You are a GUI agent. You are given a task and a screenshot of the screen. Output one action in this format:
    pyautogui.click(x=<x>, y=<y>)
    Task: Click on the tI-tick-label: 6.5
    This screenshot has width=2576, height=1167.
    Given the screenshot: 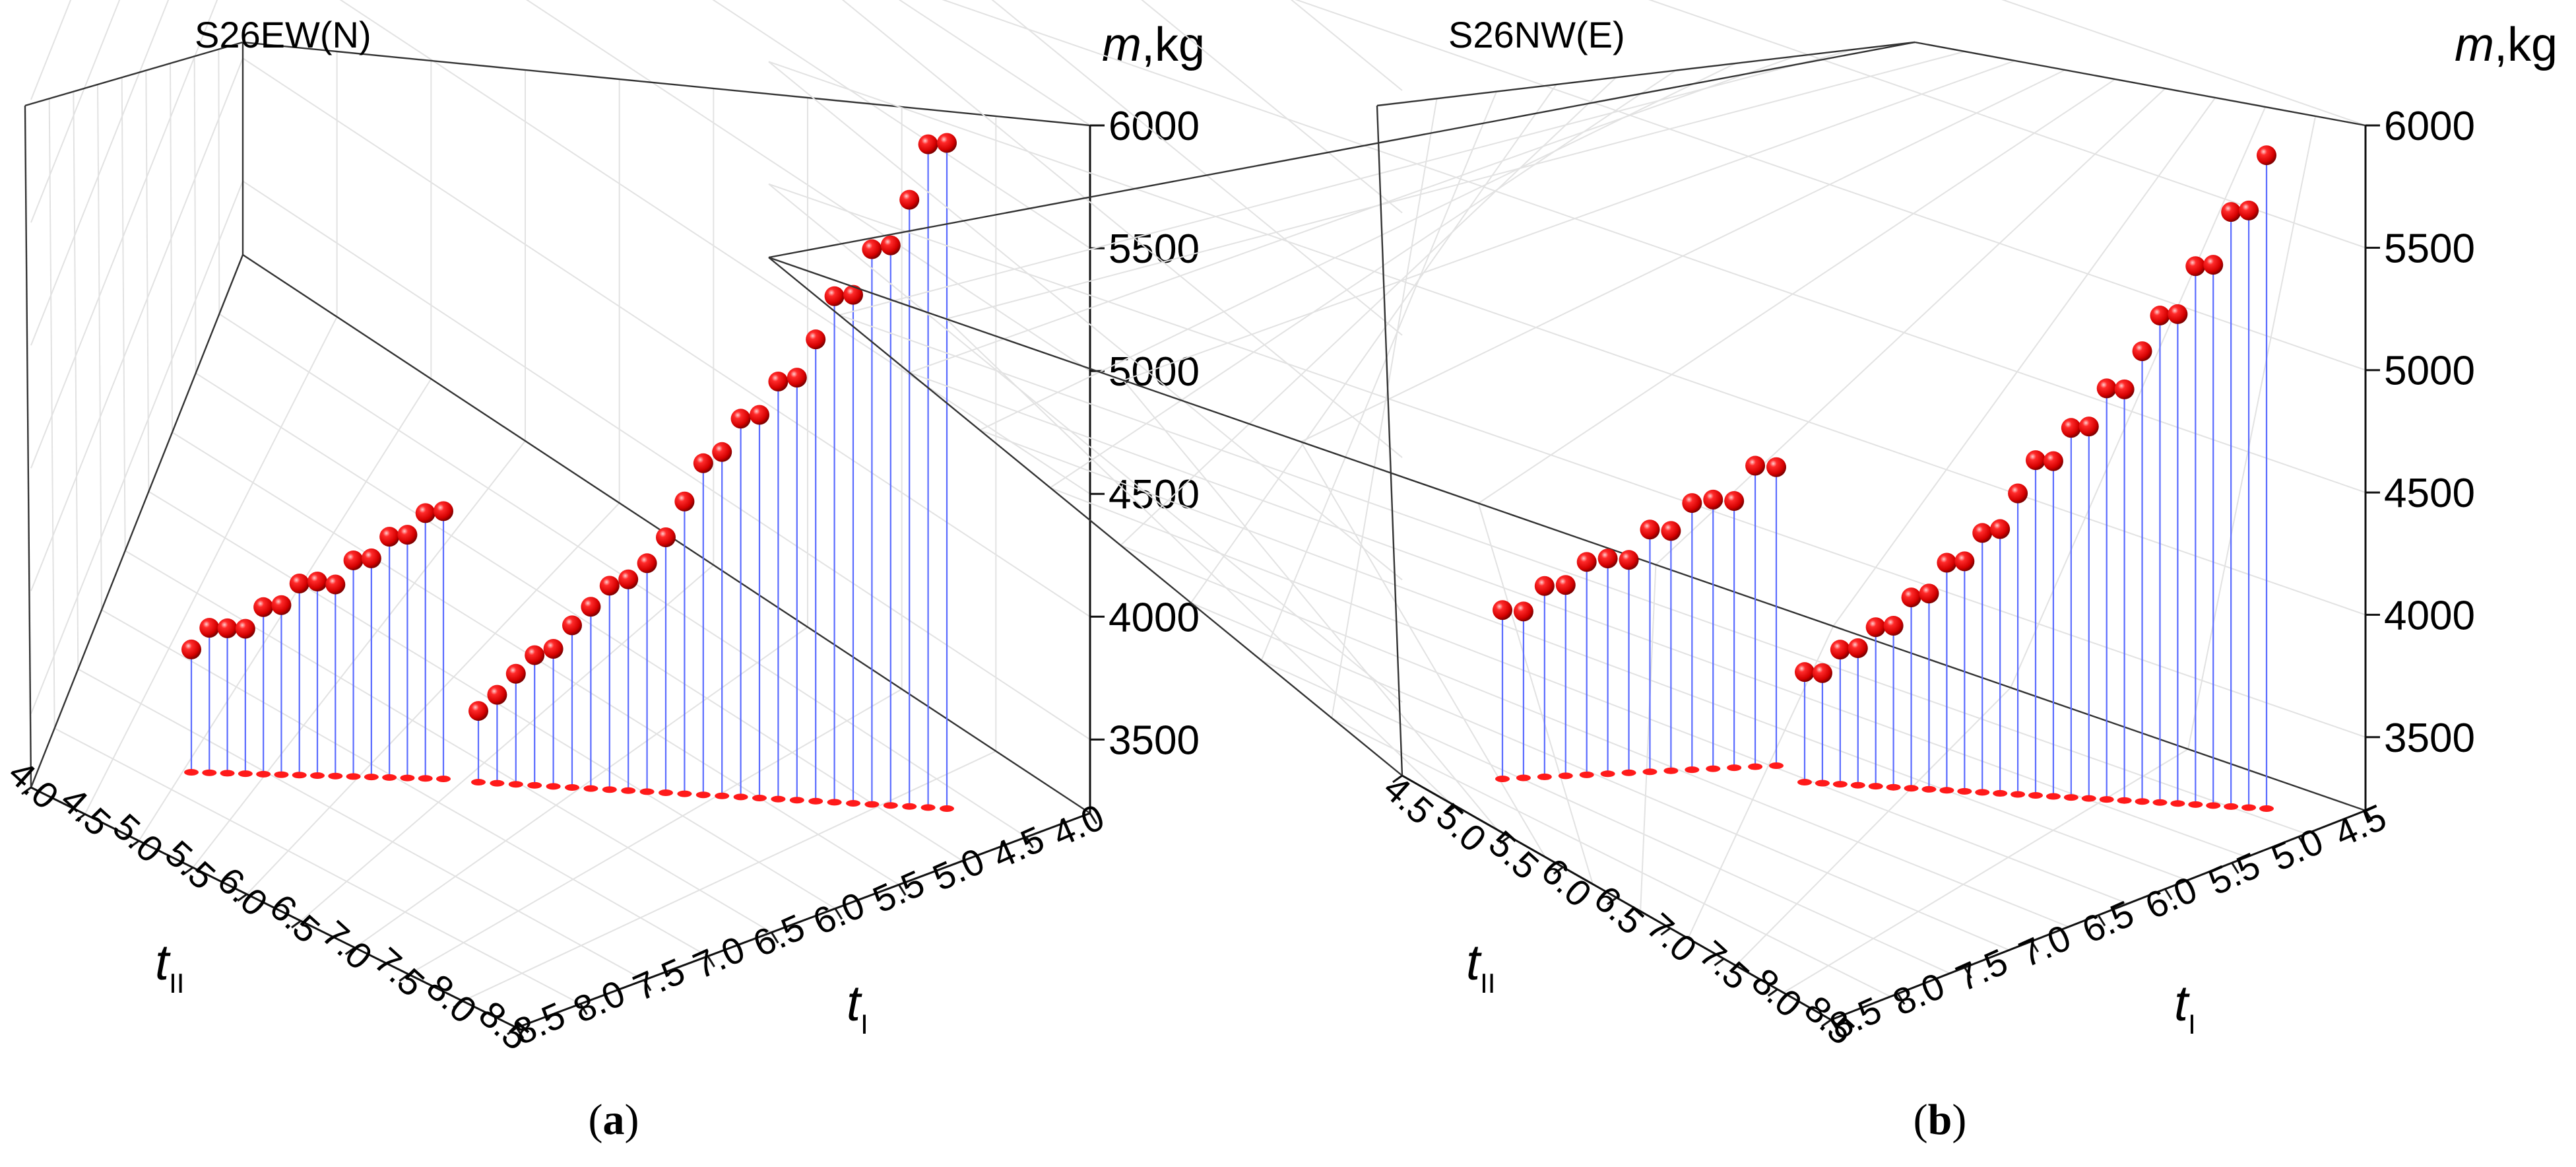 What is the action you would take?
    pyautogui.click(x=779, y=935)
    